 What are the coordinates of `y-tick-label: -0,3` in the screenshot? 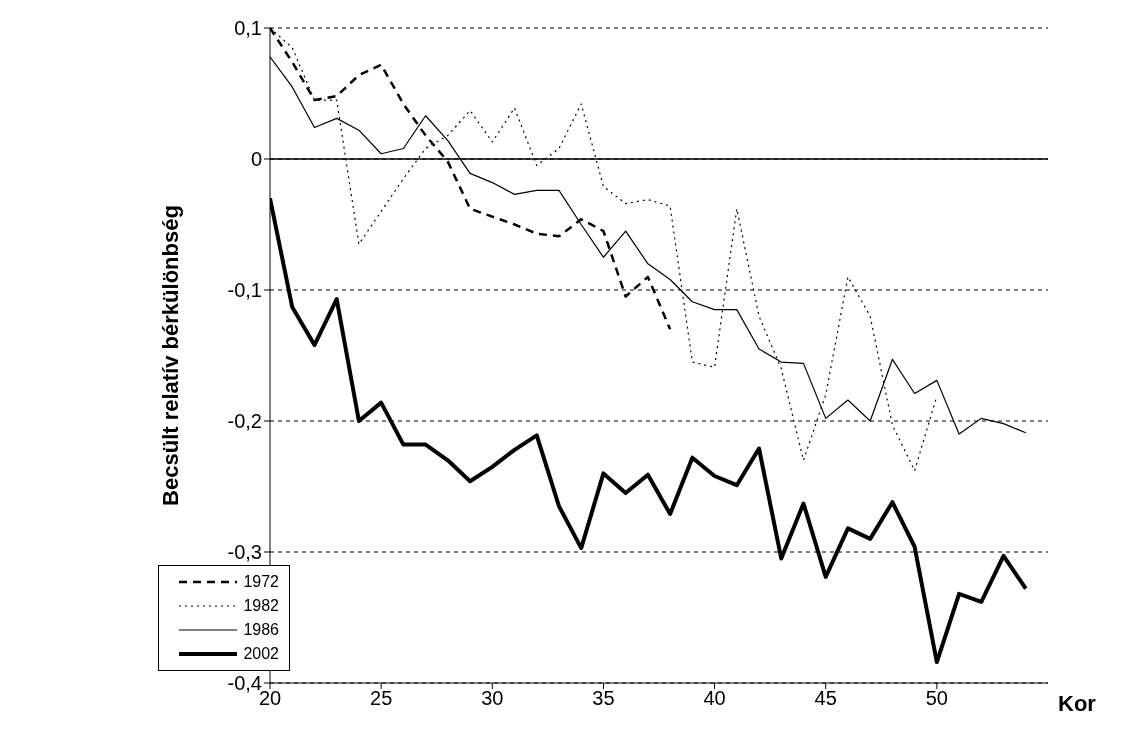 It's located at (244, 552).